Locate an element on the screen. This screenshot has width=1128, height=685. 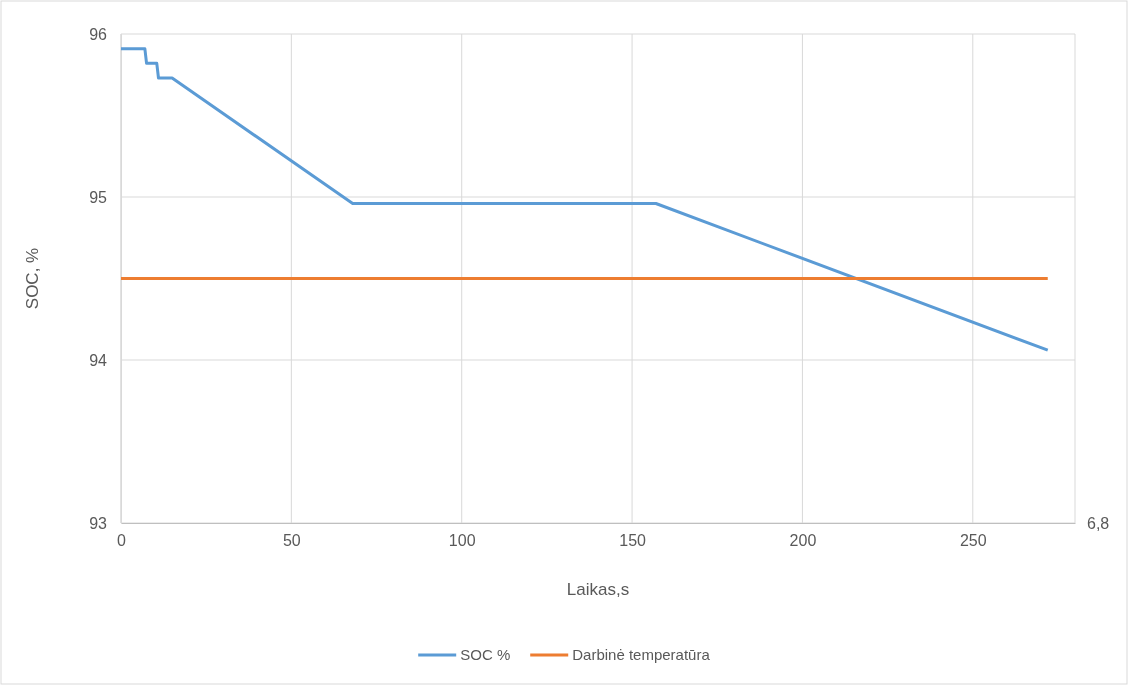
legend-label: Darbinė temperatūra is located at coordinates (641, 654).